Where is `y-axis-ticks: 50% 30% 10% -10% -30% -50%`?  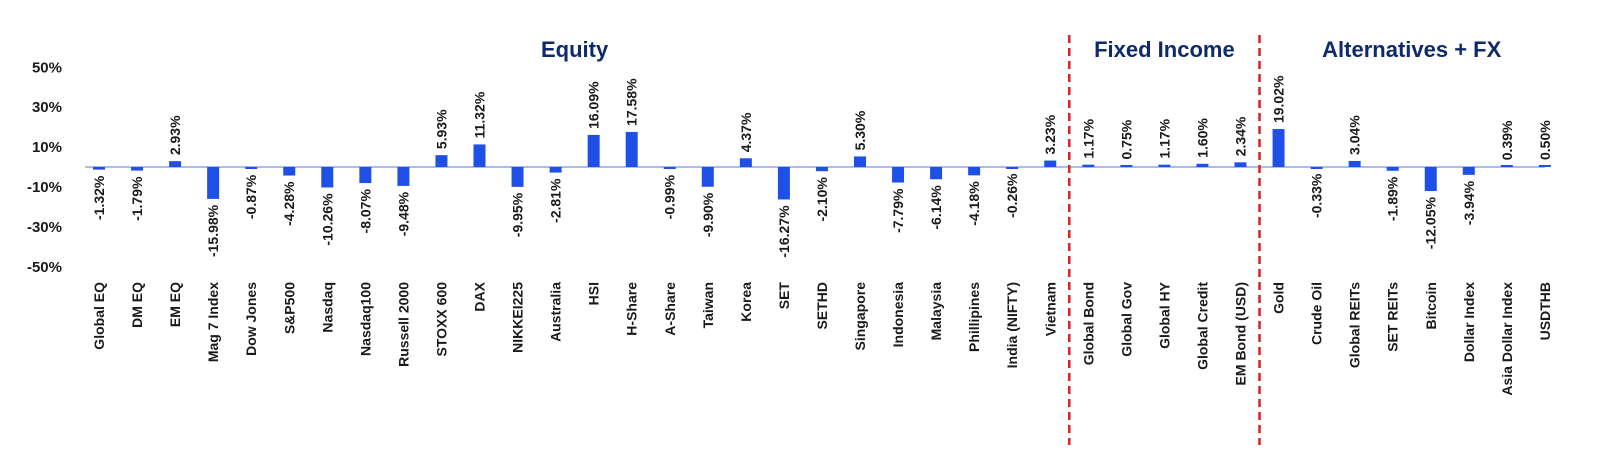 y-axis-ticks: 50% 30% 10% -10% -30% -50% is located at coordinates (44, 167).